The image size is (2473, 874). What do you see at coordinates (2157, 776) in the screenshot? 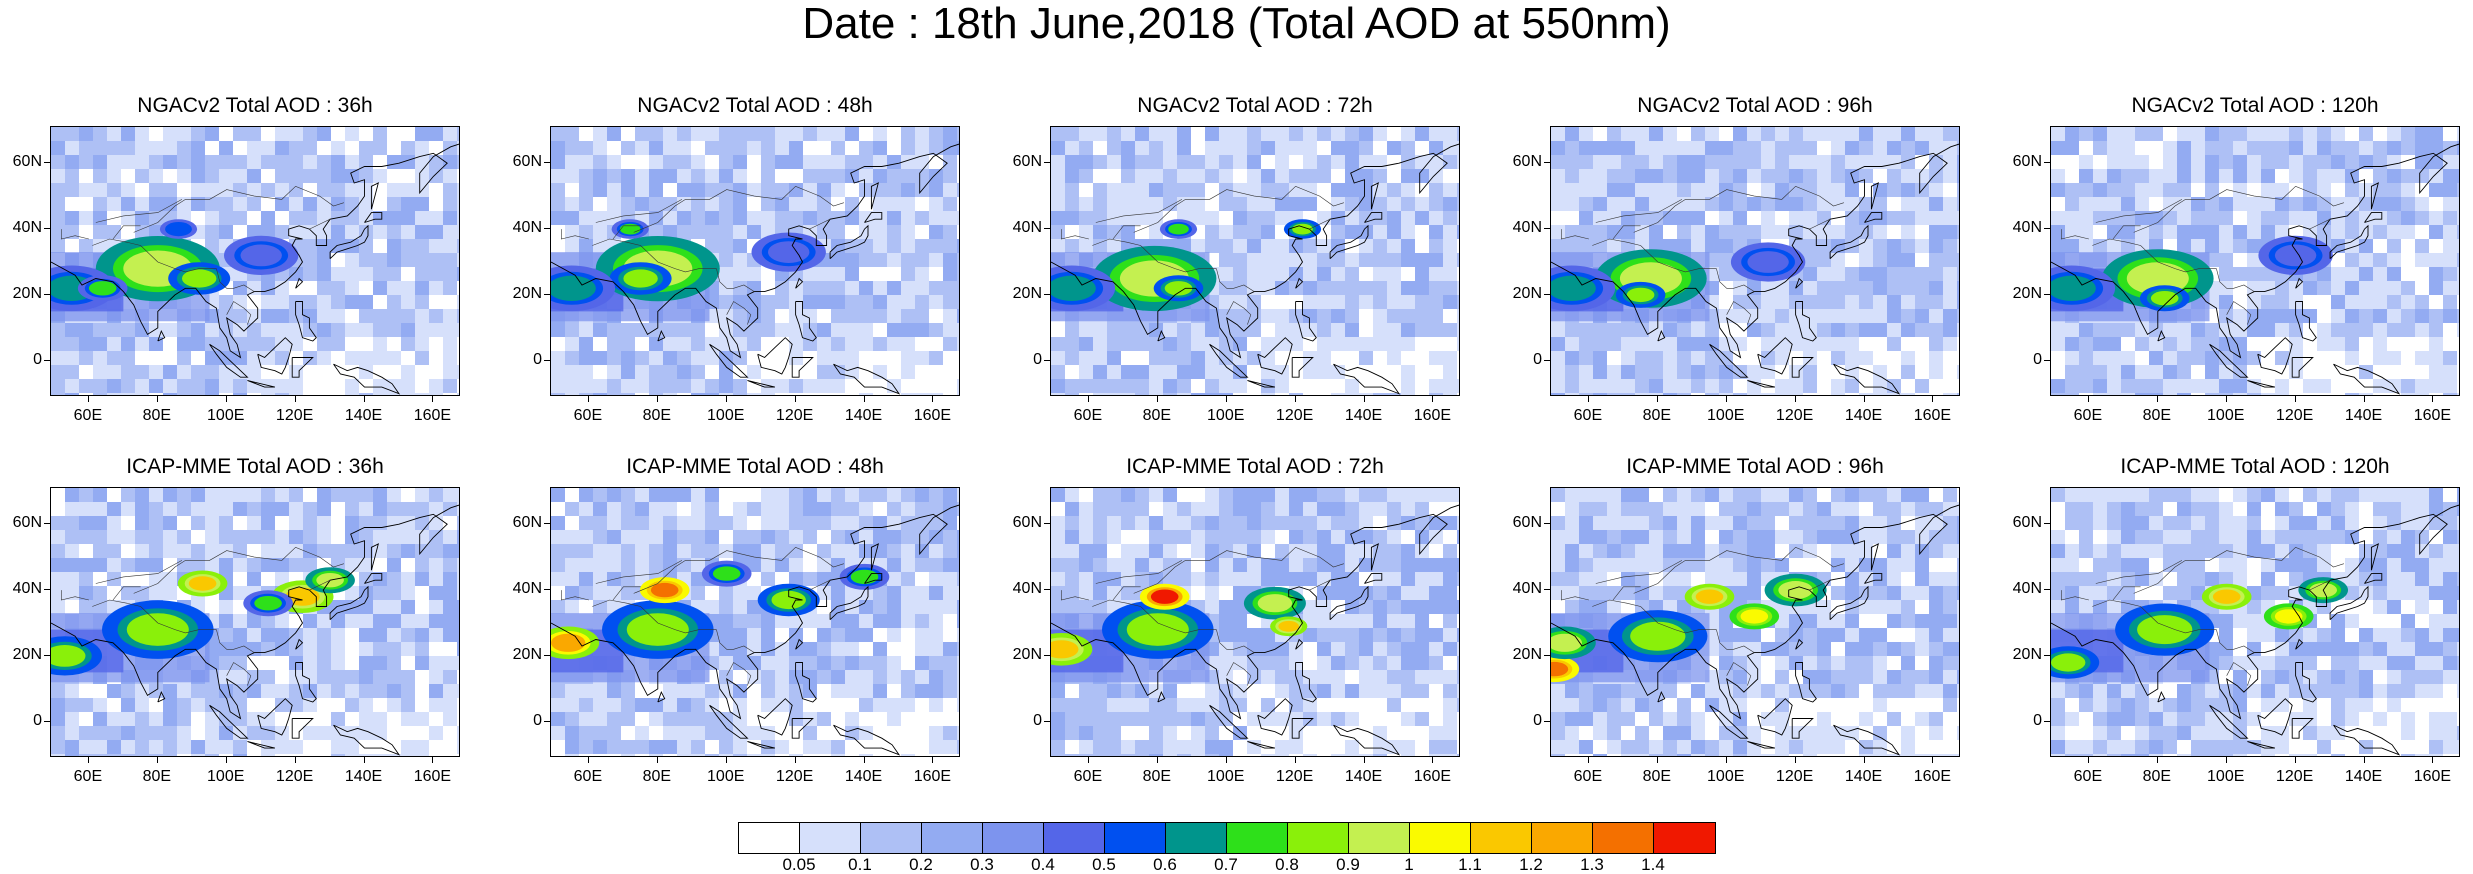
I see `x-tick-label: 80E` at bounding box center [2157, 776].